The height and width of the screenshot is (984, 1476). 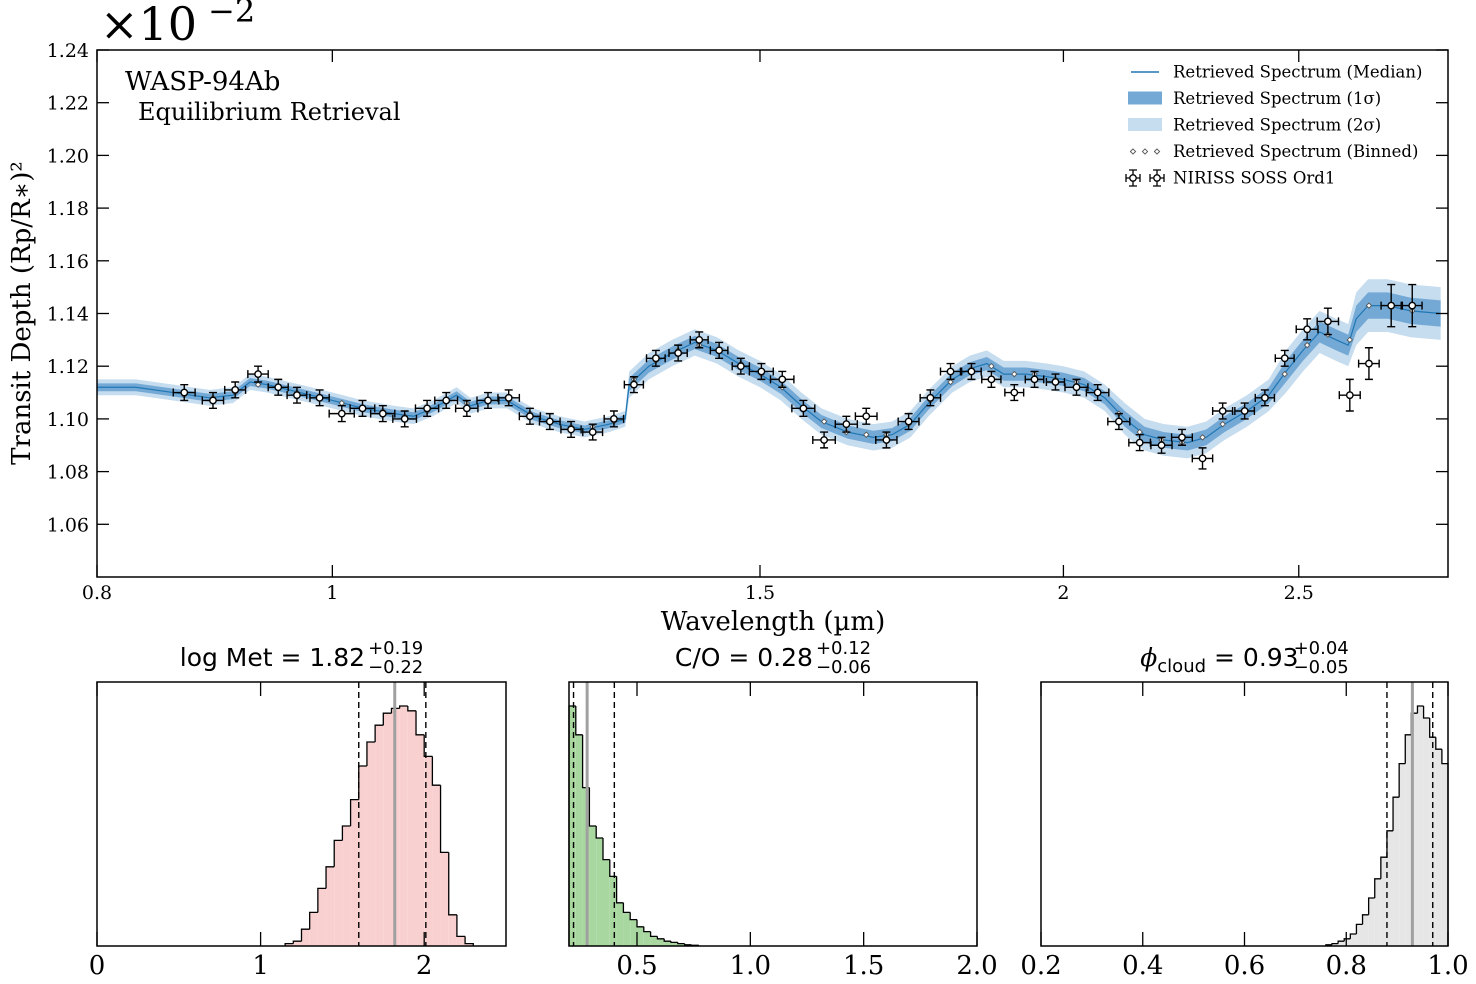 I want to click on chart-subtitle: Equilibrium Retrieval, so click(x=269, y=112).